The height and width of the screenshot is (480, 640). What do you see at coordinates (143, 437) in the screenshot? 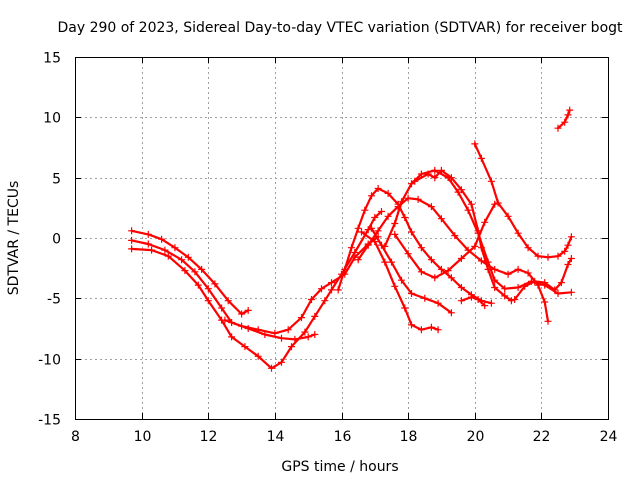
I see `x-tick-label: 10` at bounding box center [143, 437].